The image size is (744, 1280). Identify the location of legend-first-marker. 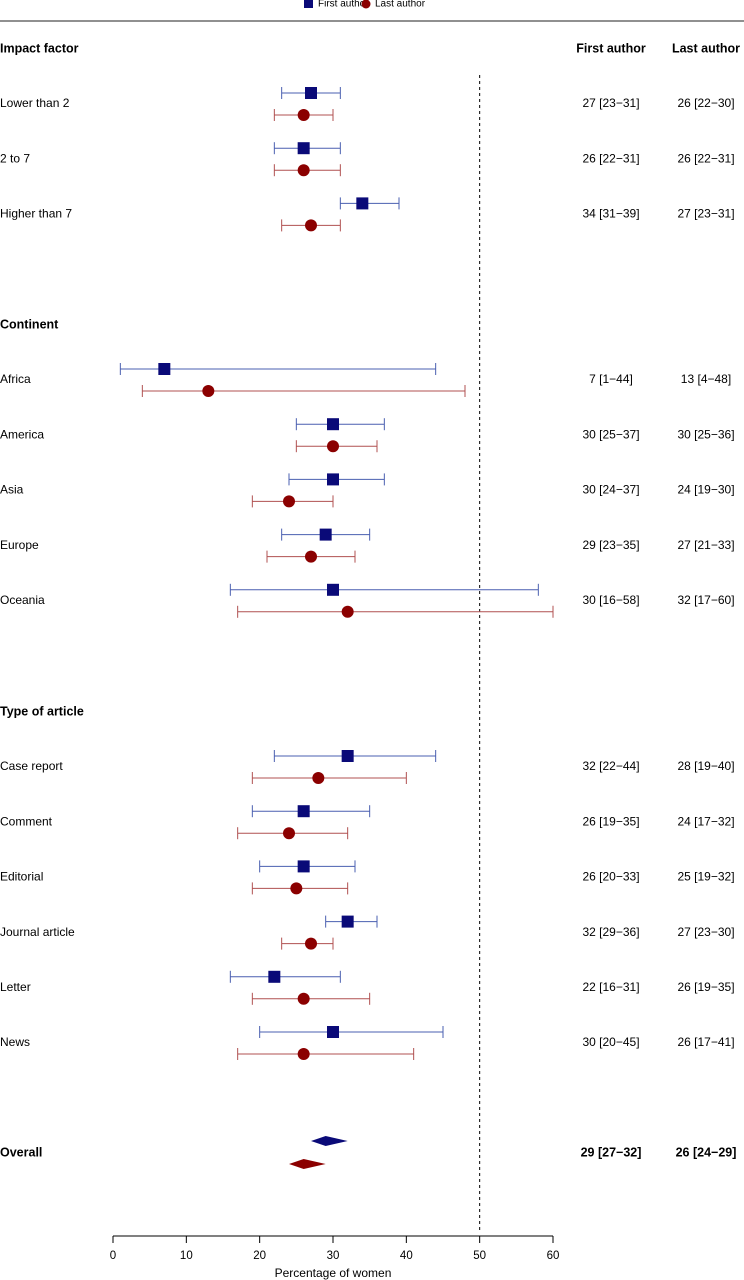
(308, 4).